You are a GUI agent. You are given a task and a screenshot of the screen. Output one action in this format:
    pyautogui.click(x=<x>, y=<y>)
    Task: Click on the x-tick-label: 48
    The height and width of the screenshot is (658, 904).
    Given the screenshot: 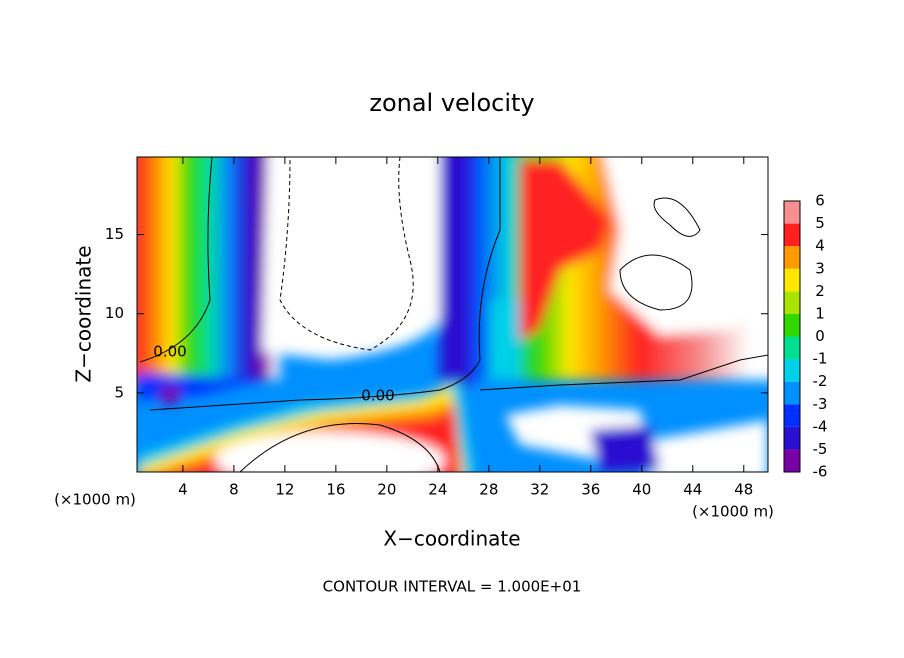 What is the action you would take?
    pyautogui.click(x=743, y=490)
    